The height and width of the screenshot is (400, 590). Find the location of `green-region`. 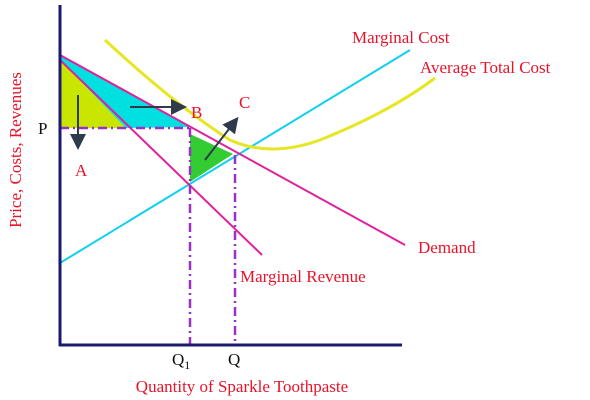

green-region is located at coordinates (211, 158).